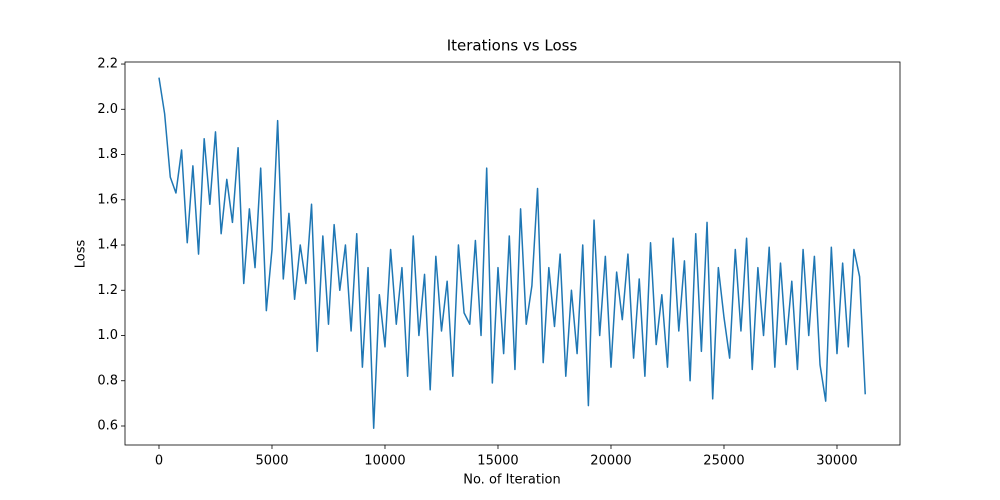  Describe the element at coordinates (81, 254) in the screenshot. I see `y-axis-label: Loss` at that location.